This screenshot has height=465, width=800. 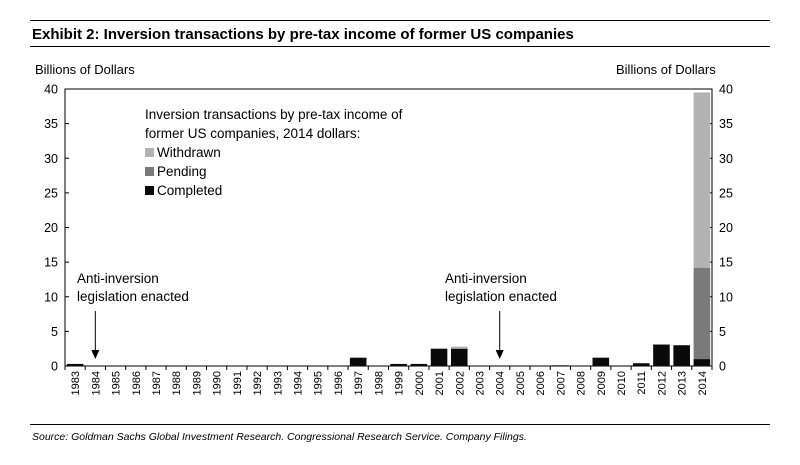 I want to click on bar-completed-1999, so click(x=398, y=364).